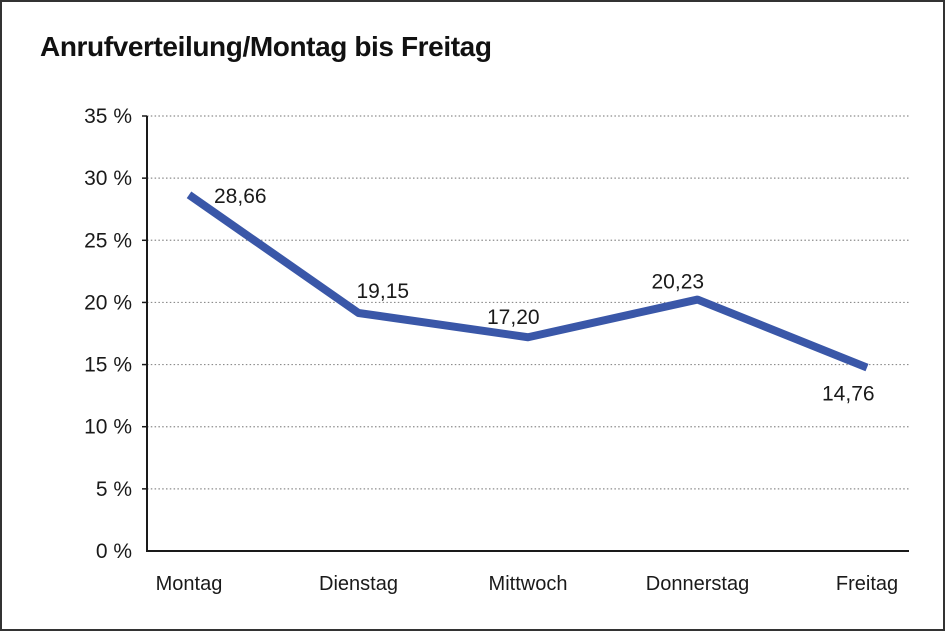 The height and width of the screenshot is (631, 945). I want to click on x-axis-label: Dienstag, so click(358, 584).